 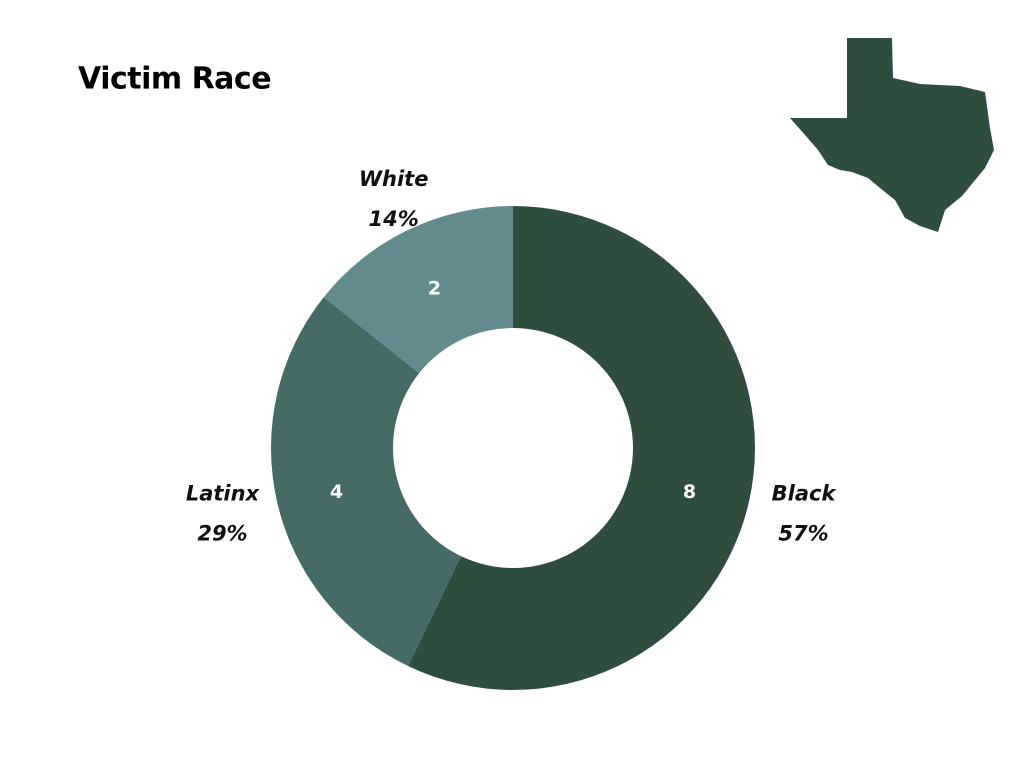 I want to click on slice-category-label: Latinx, so click(x=223, y=493).